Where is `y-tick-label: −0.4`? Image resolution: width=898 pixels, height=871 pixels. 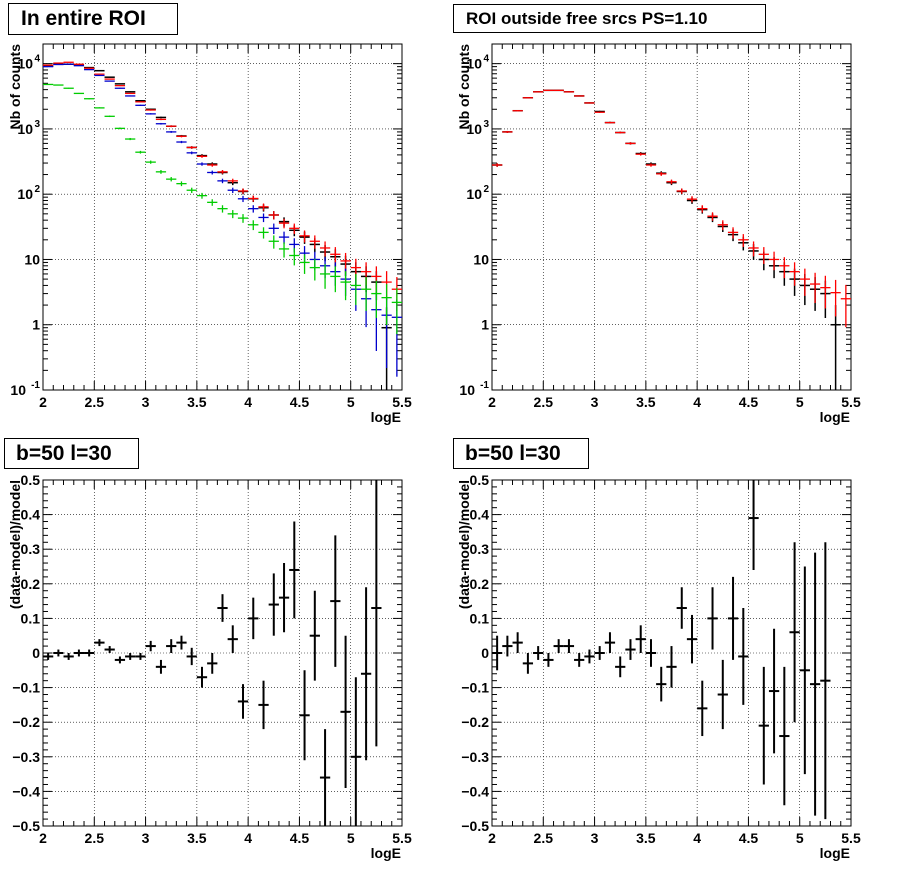
y-tick-label: −0.4 is located at coordinates (26, 791).